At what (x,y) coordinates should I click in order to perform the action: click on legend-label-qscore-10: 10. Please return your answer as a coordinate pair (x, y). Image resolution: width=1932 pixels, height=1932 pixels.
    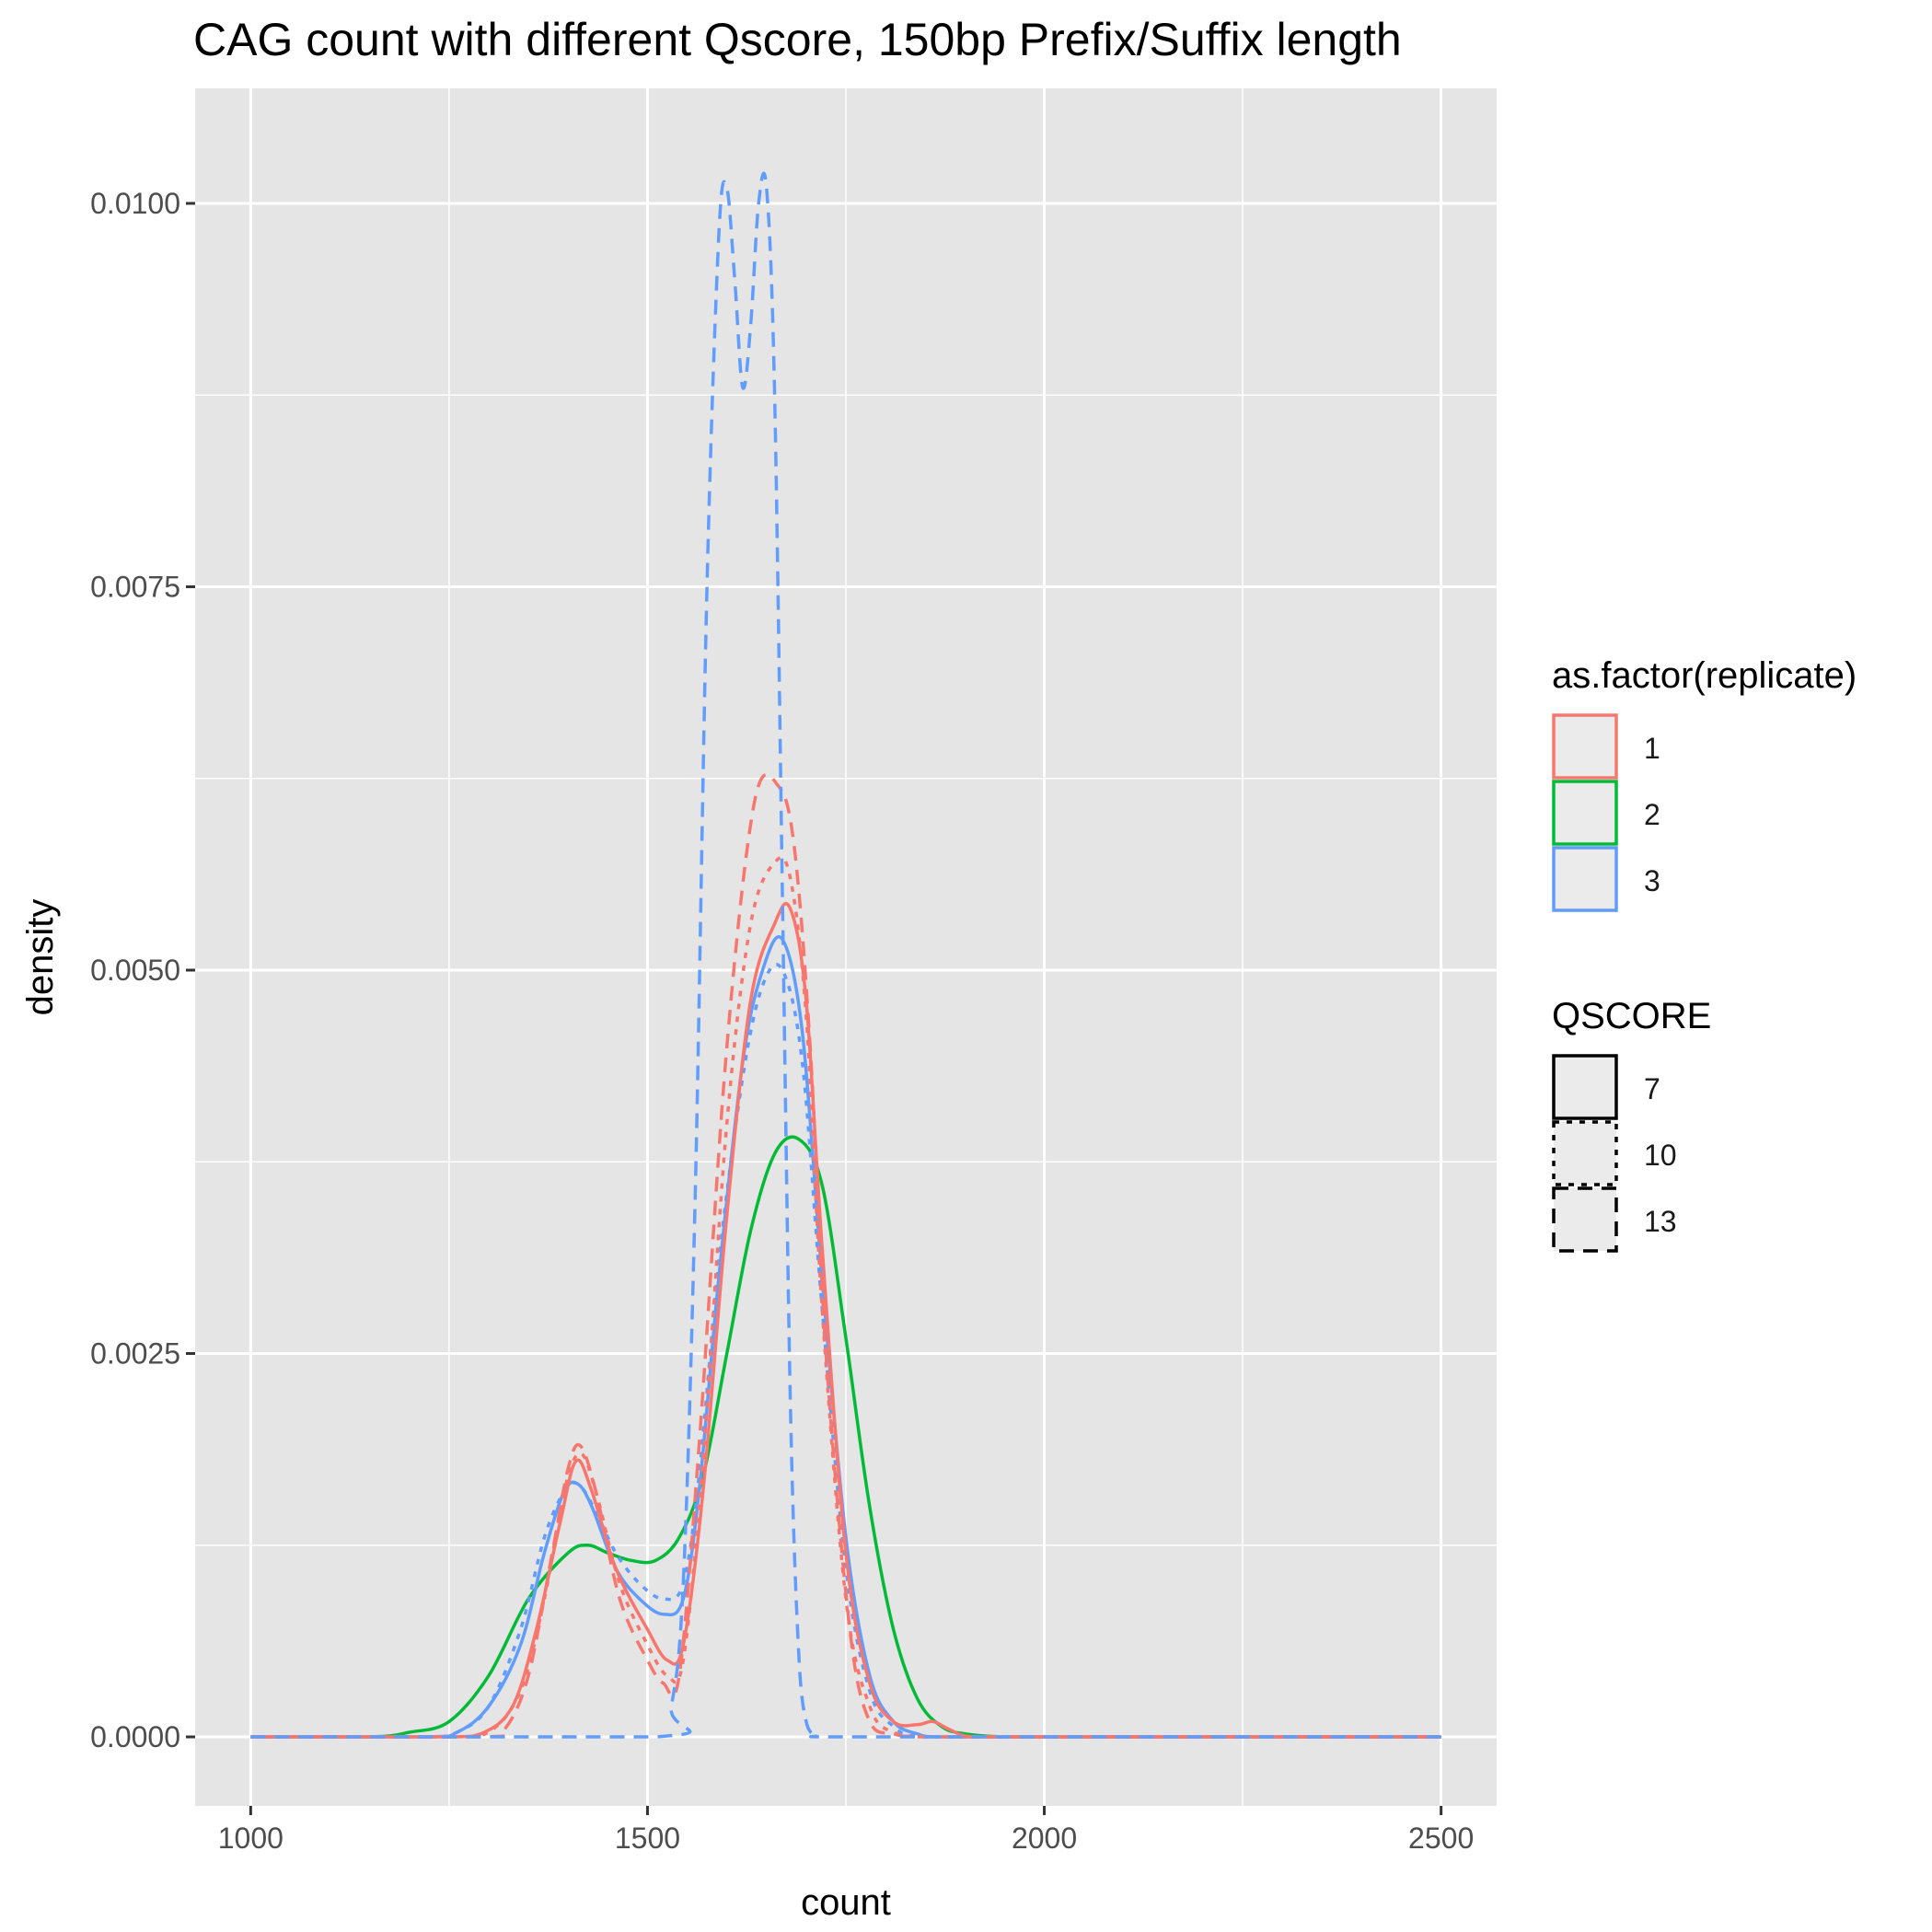
    Looking at the image, I should click on (1661, 1155).